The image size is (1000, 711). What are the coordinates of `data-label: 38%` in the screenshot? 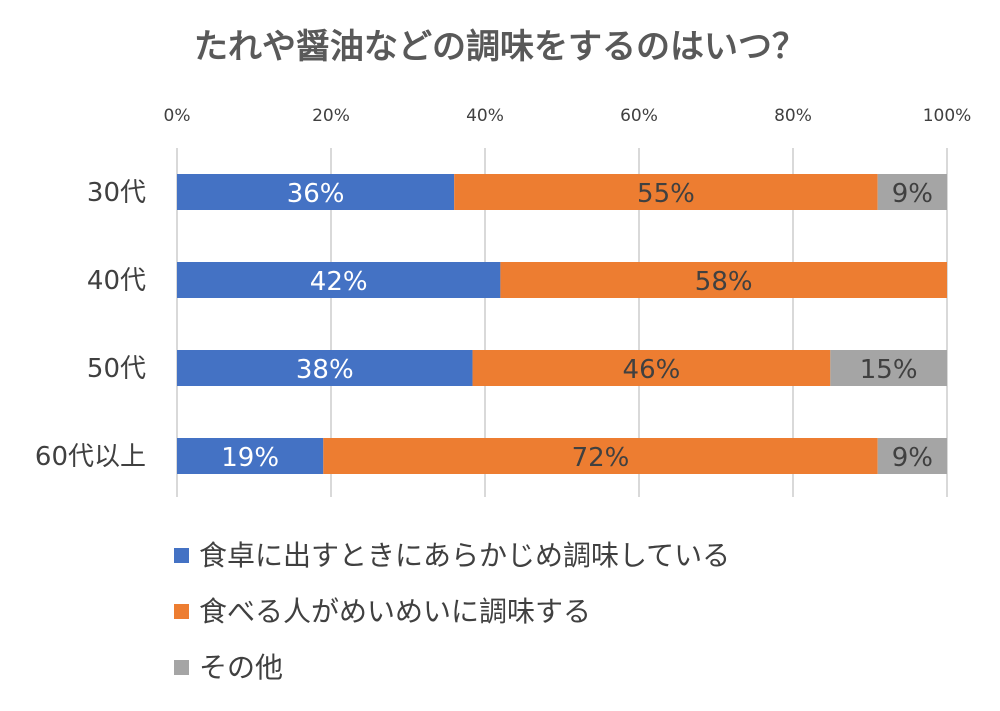 It's located at (325, 370).